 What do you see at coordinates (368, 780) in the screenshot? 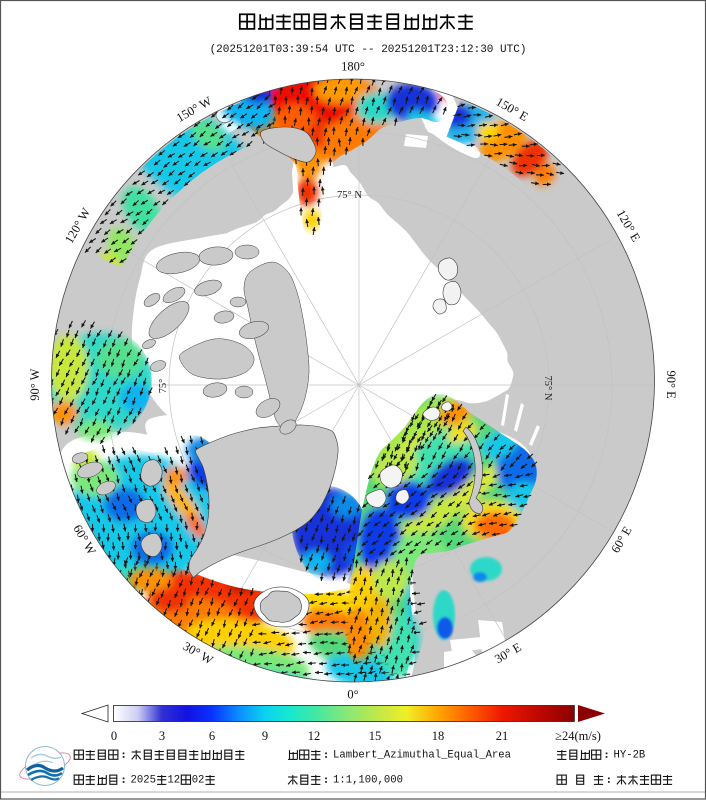
I see `svg-text: 1:1,100,000` at bounding box center [368, 780].